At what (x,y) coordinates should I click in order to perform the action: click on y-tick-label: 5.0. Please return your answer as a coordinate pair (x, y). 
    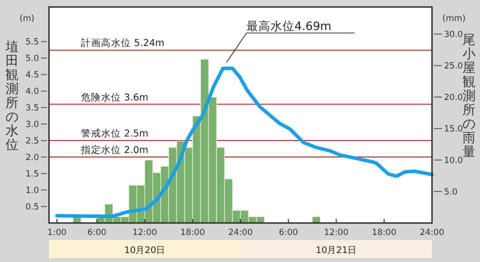
    Looking at the image, I should click on (32, 59).